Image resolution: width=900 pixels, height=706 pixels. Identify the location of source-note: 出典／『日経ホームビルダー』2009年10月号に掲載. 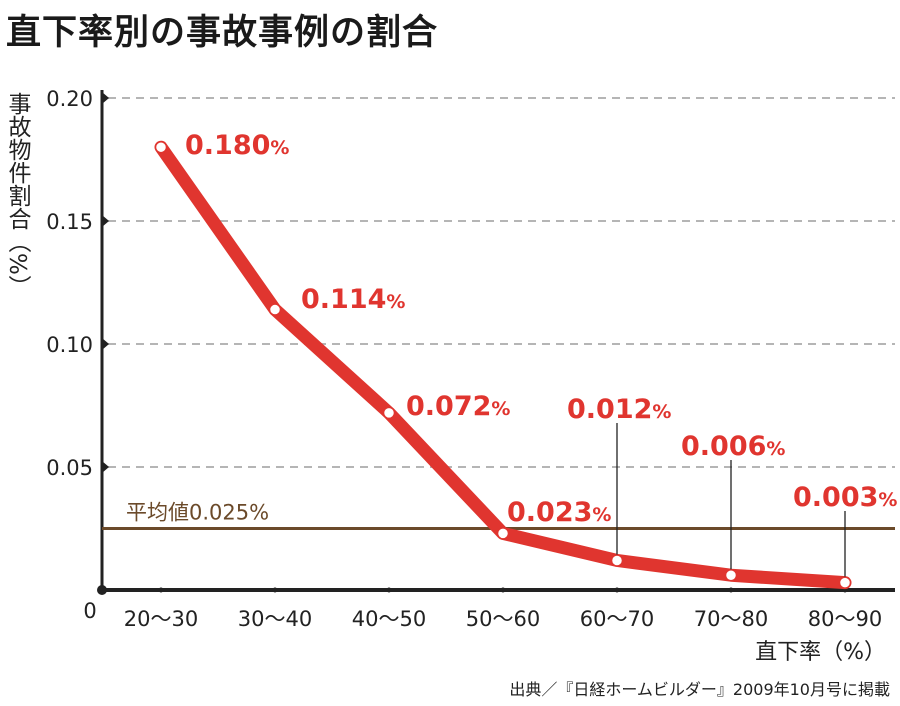
(699, 689).